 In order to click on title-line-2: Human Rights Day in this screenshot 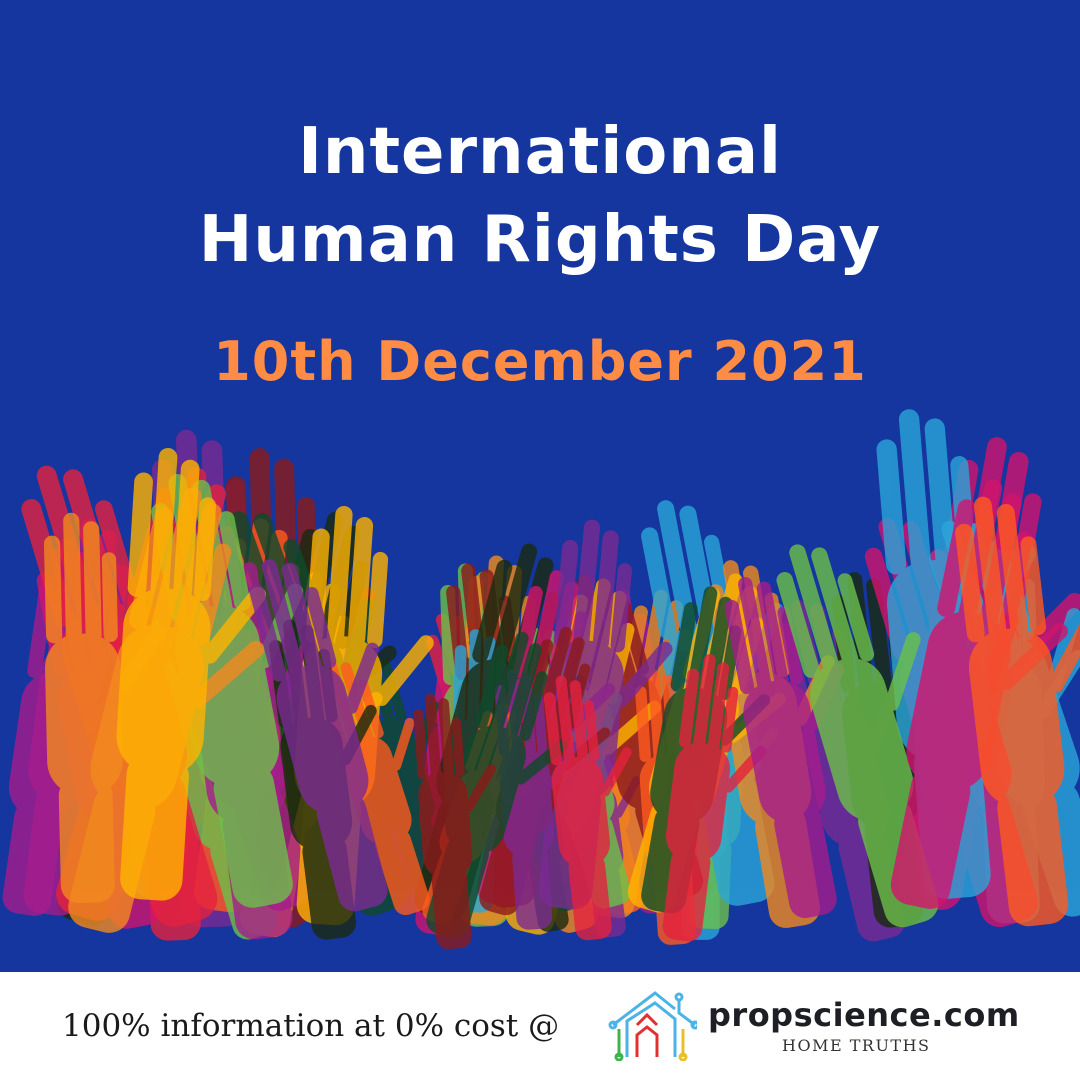, I will do `click(540, 240)`.